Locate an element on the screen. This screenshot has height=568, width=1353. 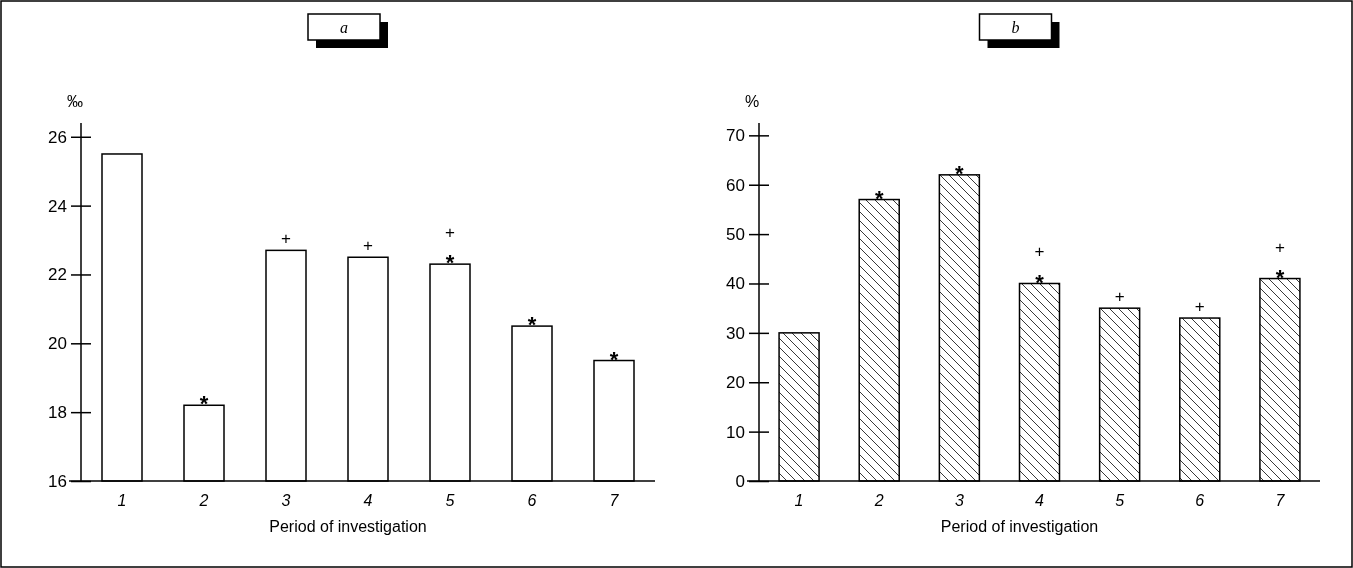
y-tick-label: 0 is located at coordinates (740, 481).